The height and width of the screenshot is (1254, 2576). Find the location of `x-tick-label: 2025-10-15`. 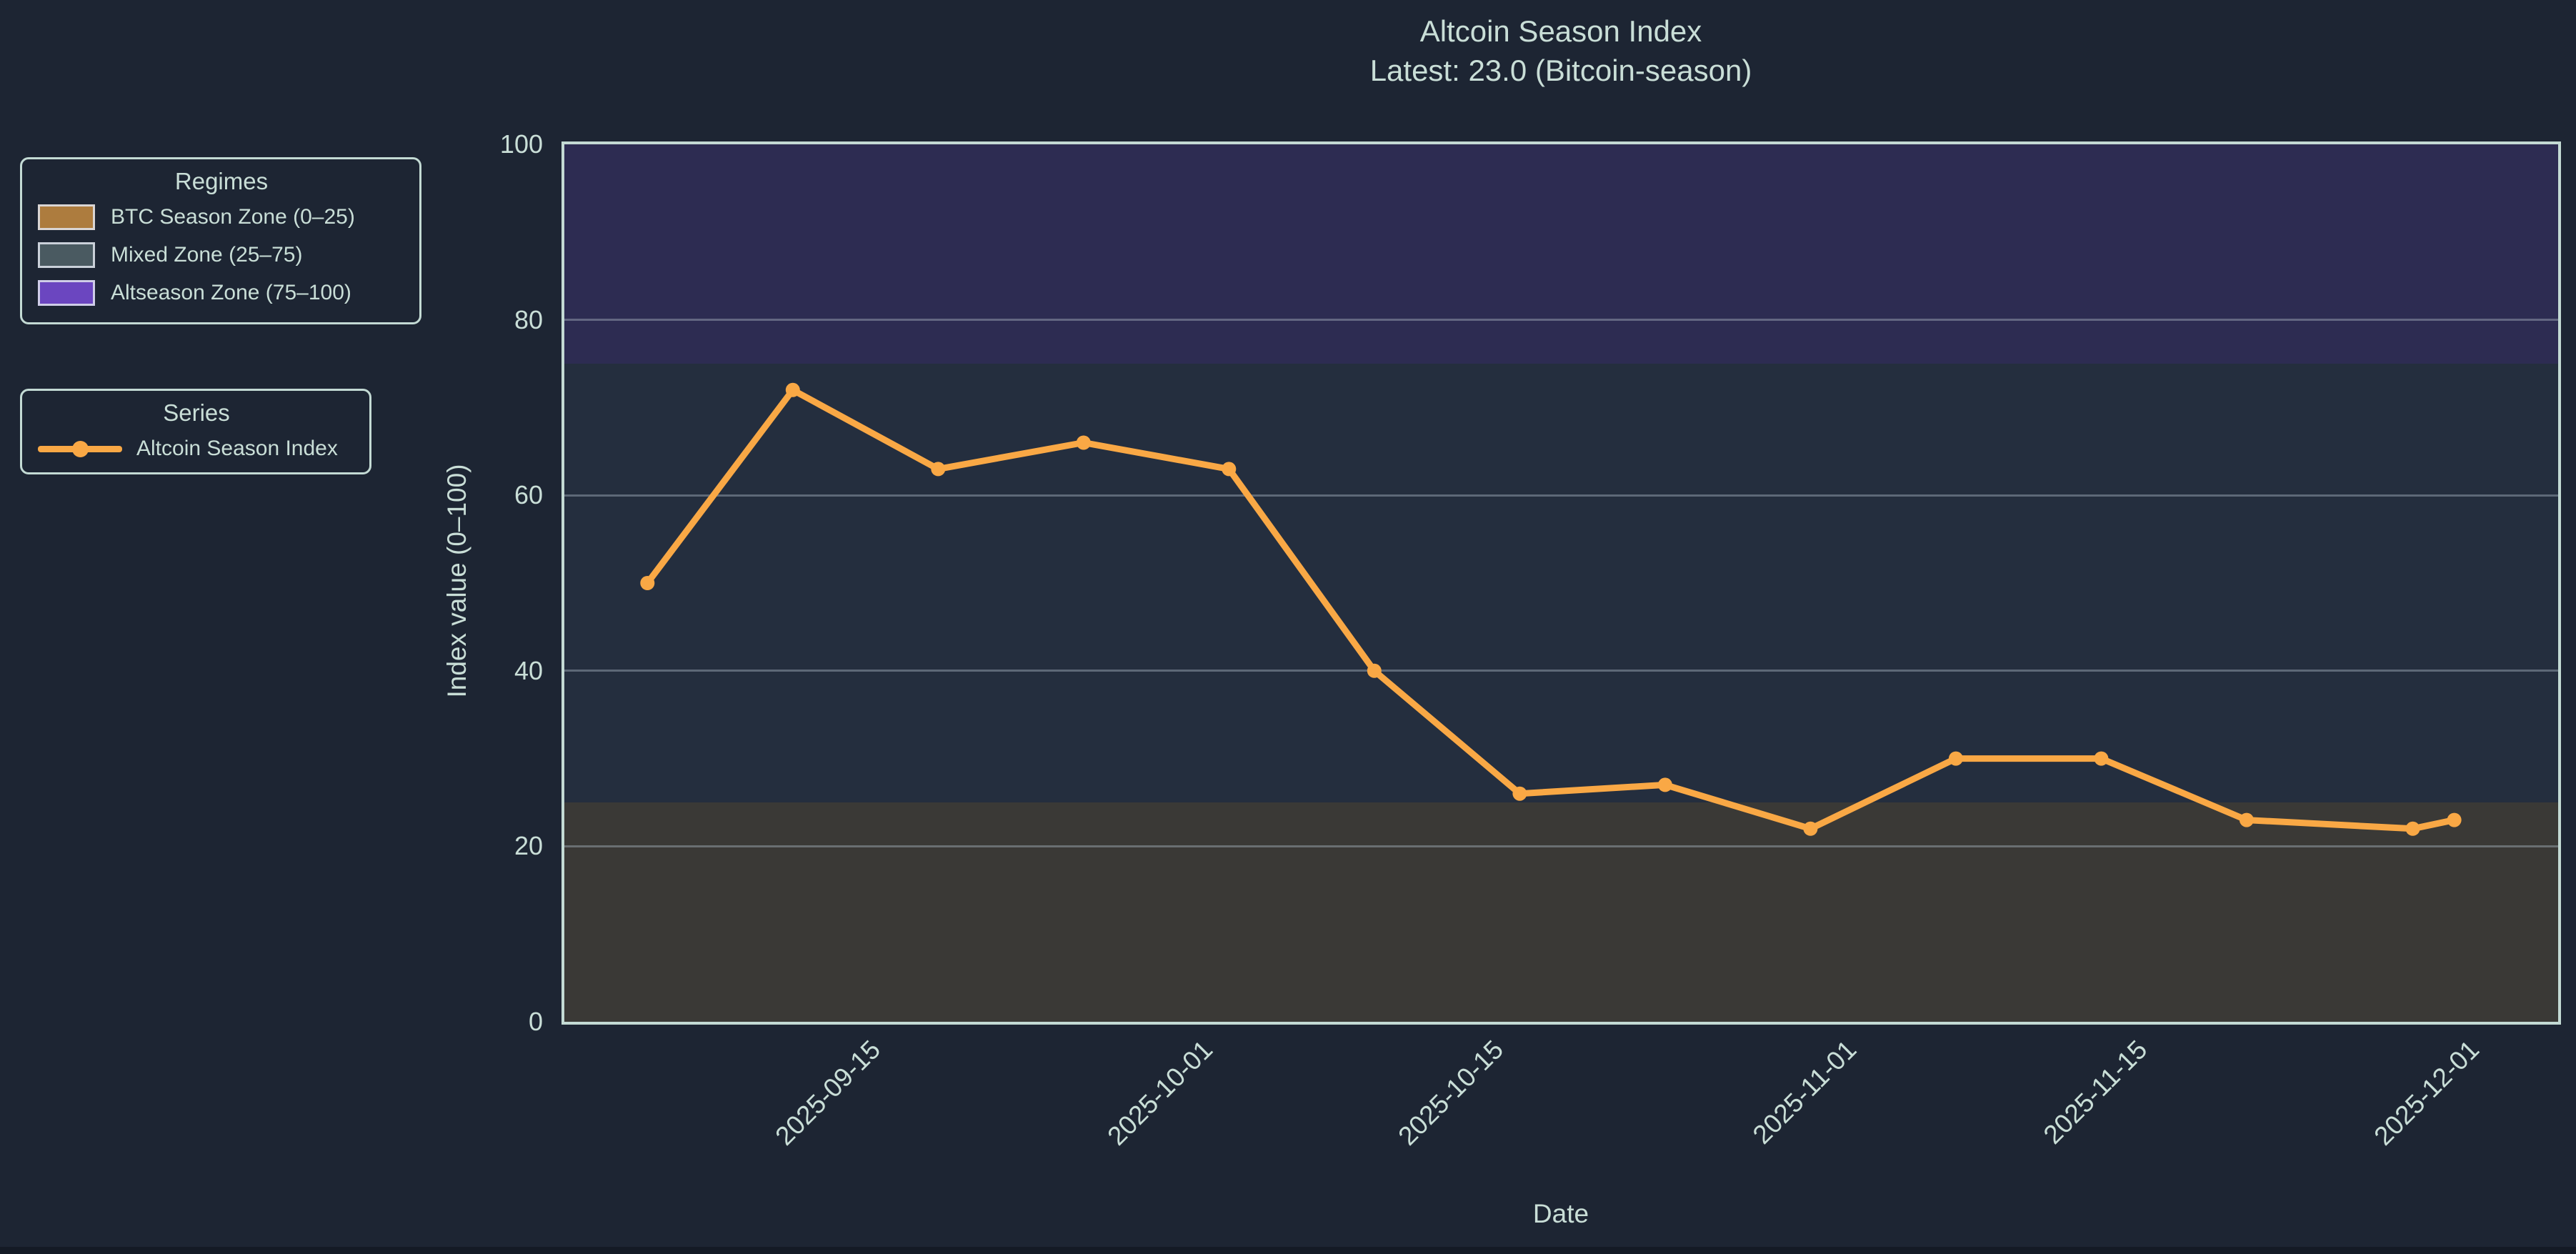

x-tick-label: 2025-10-15 is located at coordinates (1450, 1093).